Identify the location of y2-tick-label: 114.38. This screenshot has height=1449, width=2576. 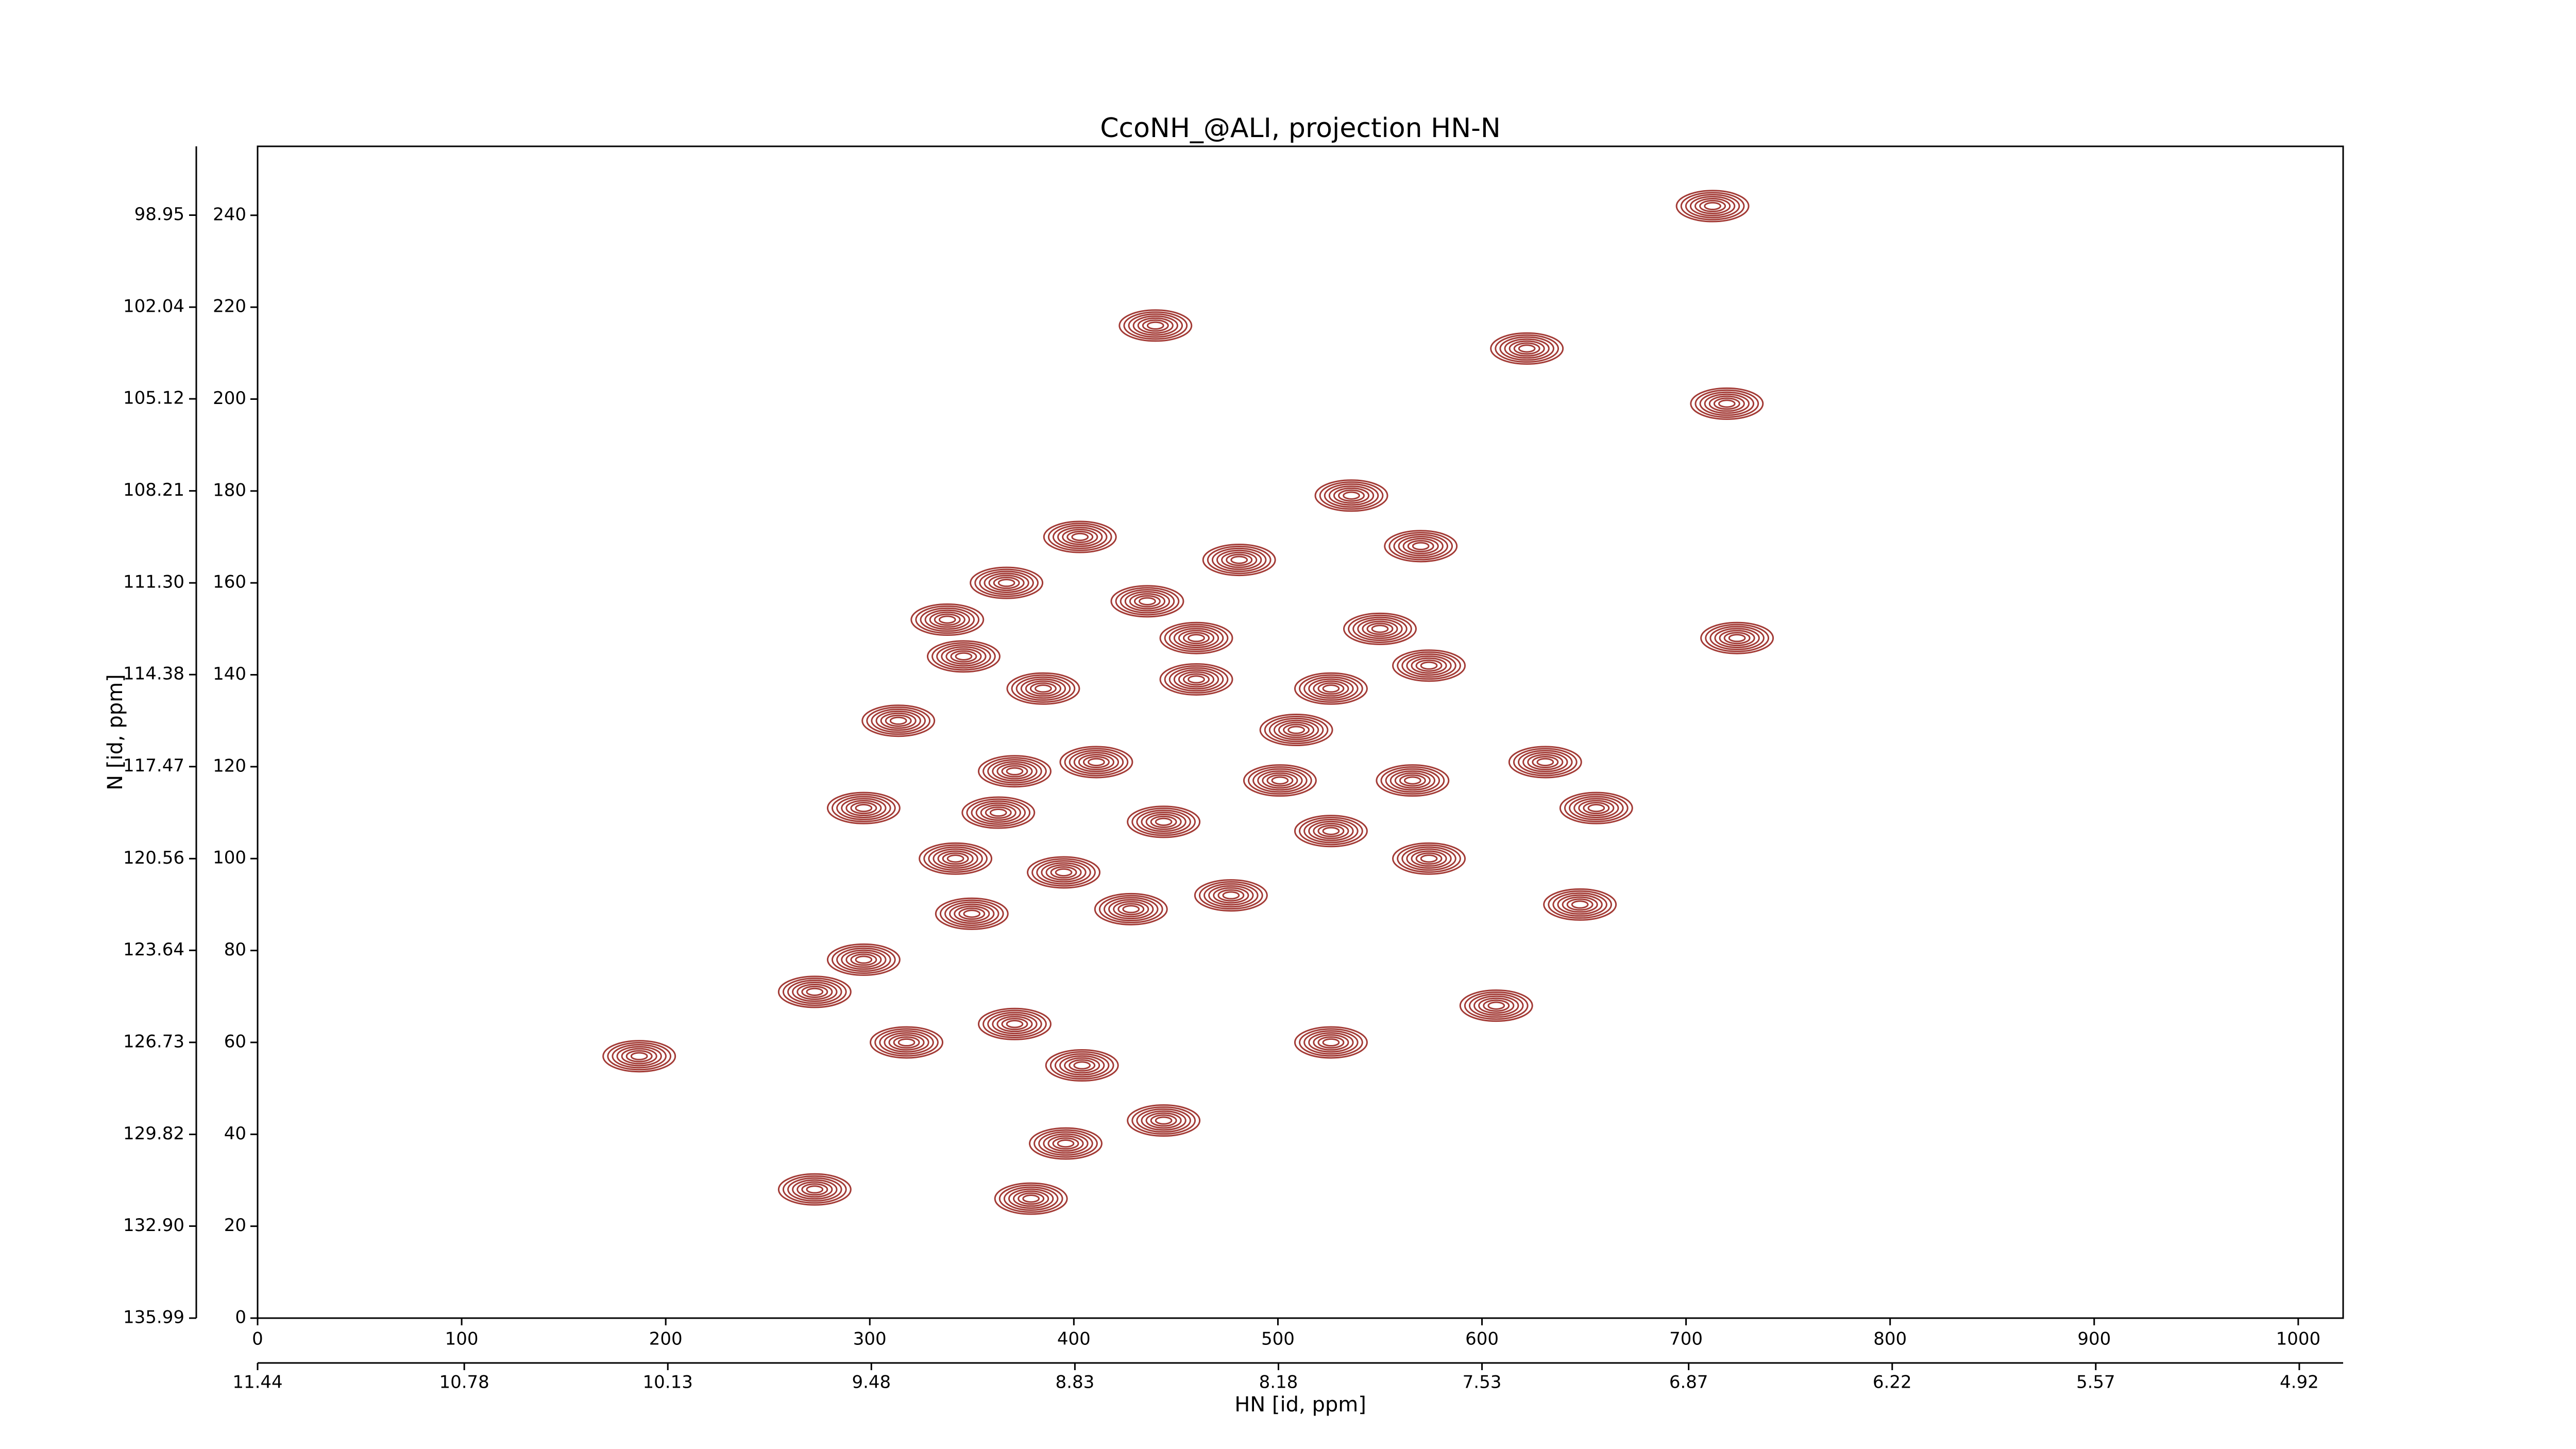
(153, 674).